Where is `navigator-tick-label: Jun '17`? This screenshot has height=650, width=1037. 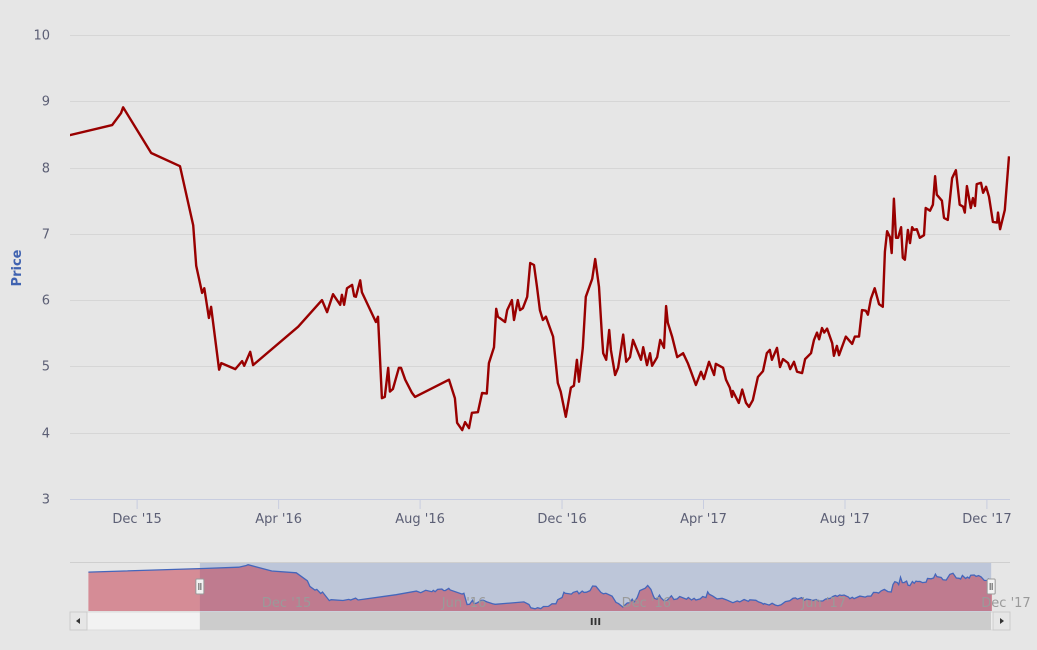
navigator-tick-label: Jun '17 is located at coordinates (823, 603).